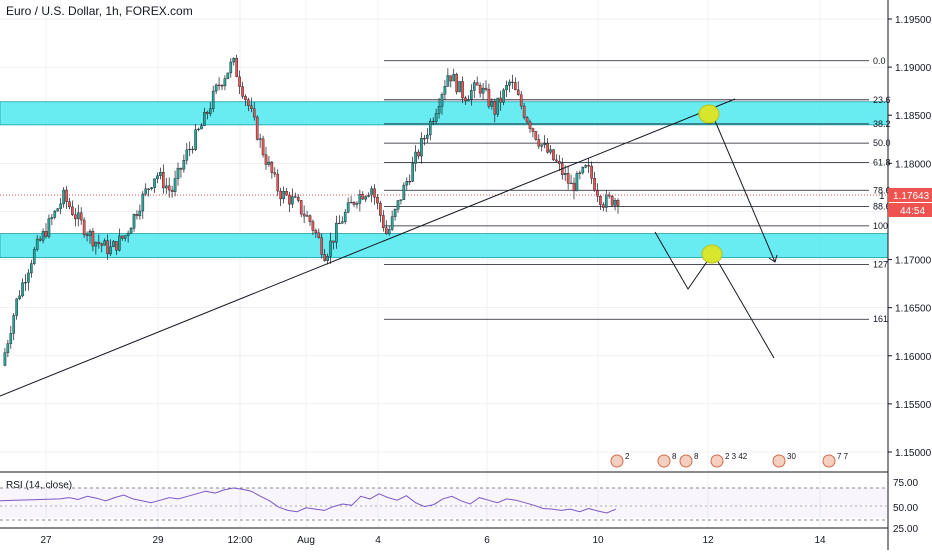  What do you see at coordinates (239, 540) in the screenshot?
I see `x-tick-label: 12:00` at bounding box center [239, 540].